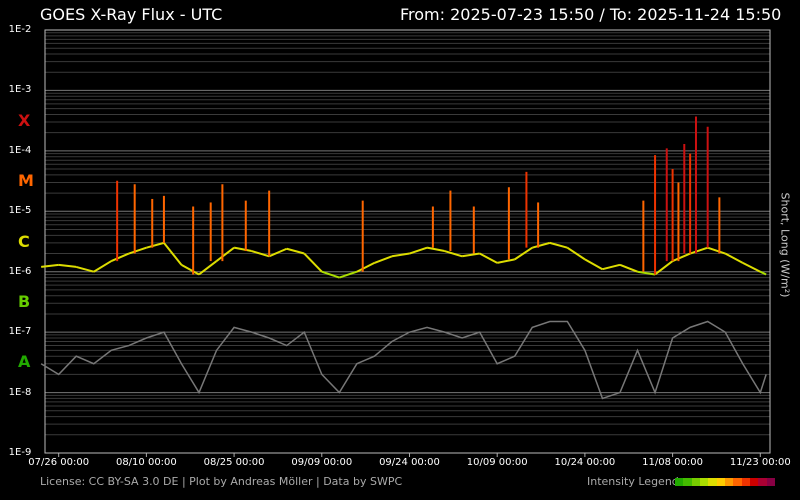 This screenshot has height=500, width=800. Describe the element at coordinates (146, 462) in the screenshot. I see `x-tick-label: 08/10 00:00` at that location.